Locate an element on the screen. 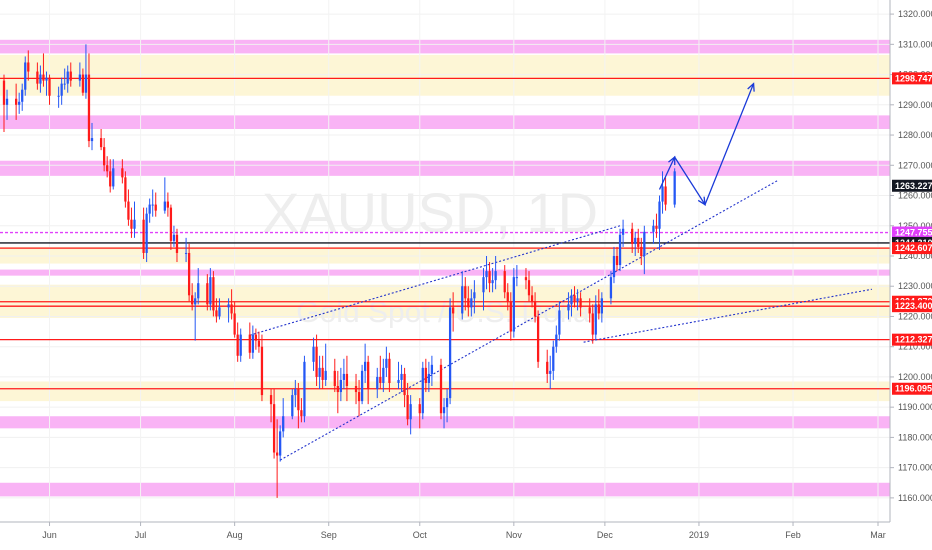 The image size is (932, 550). price-label-text: 1212.327 is located at coordinates (913, 340).